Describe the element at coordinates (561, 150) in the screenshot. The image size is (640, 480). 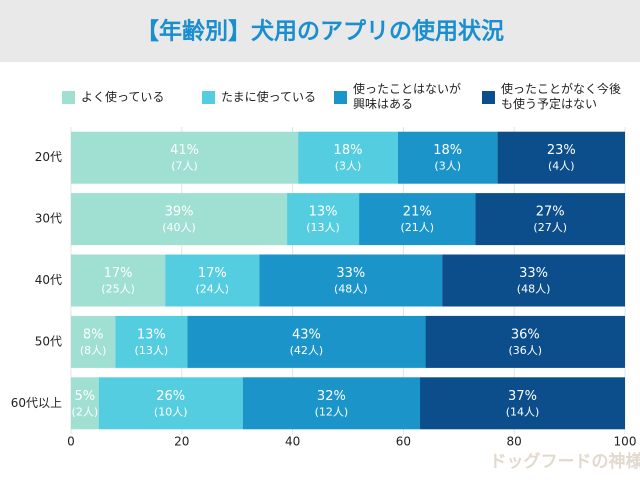
I see `value-label: 23%` at that location.